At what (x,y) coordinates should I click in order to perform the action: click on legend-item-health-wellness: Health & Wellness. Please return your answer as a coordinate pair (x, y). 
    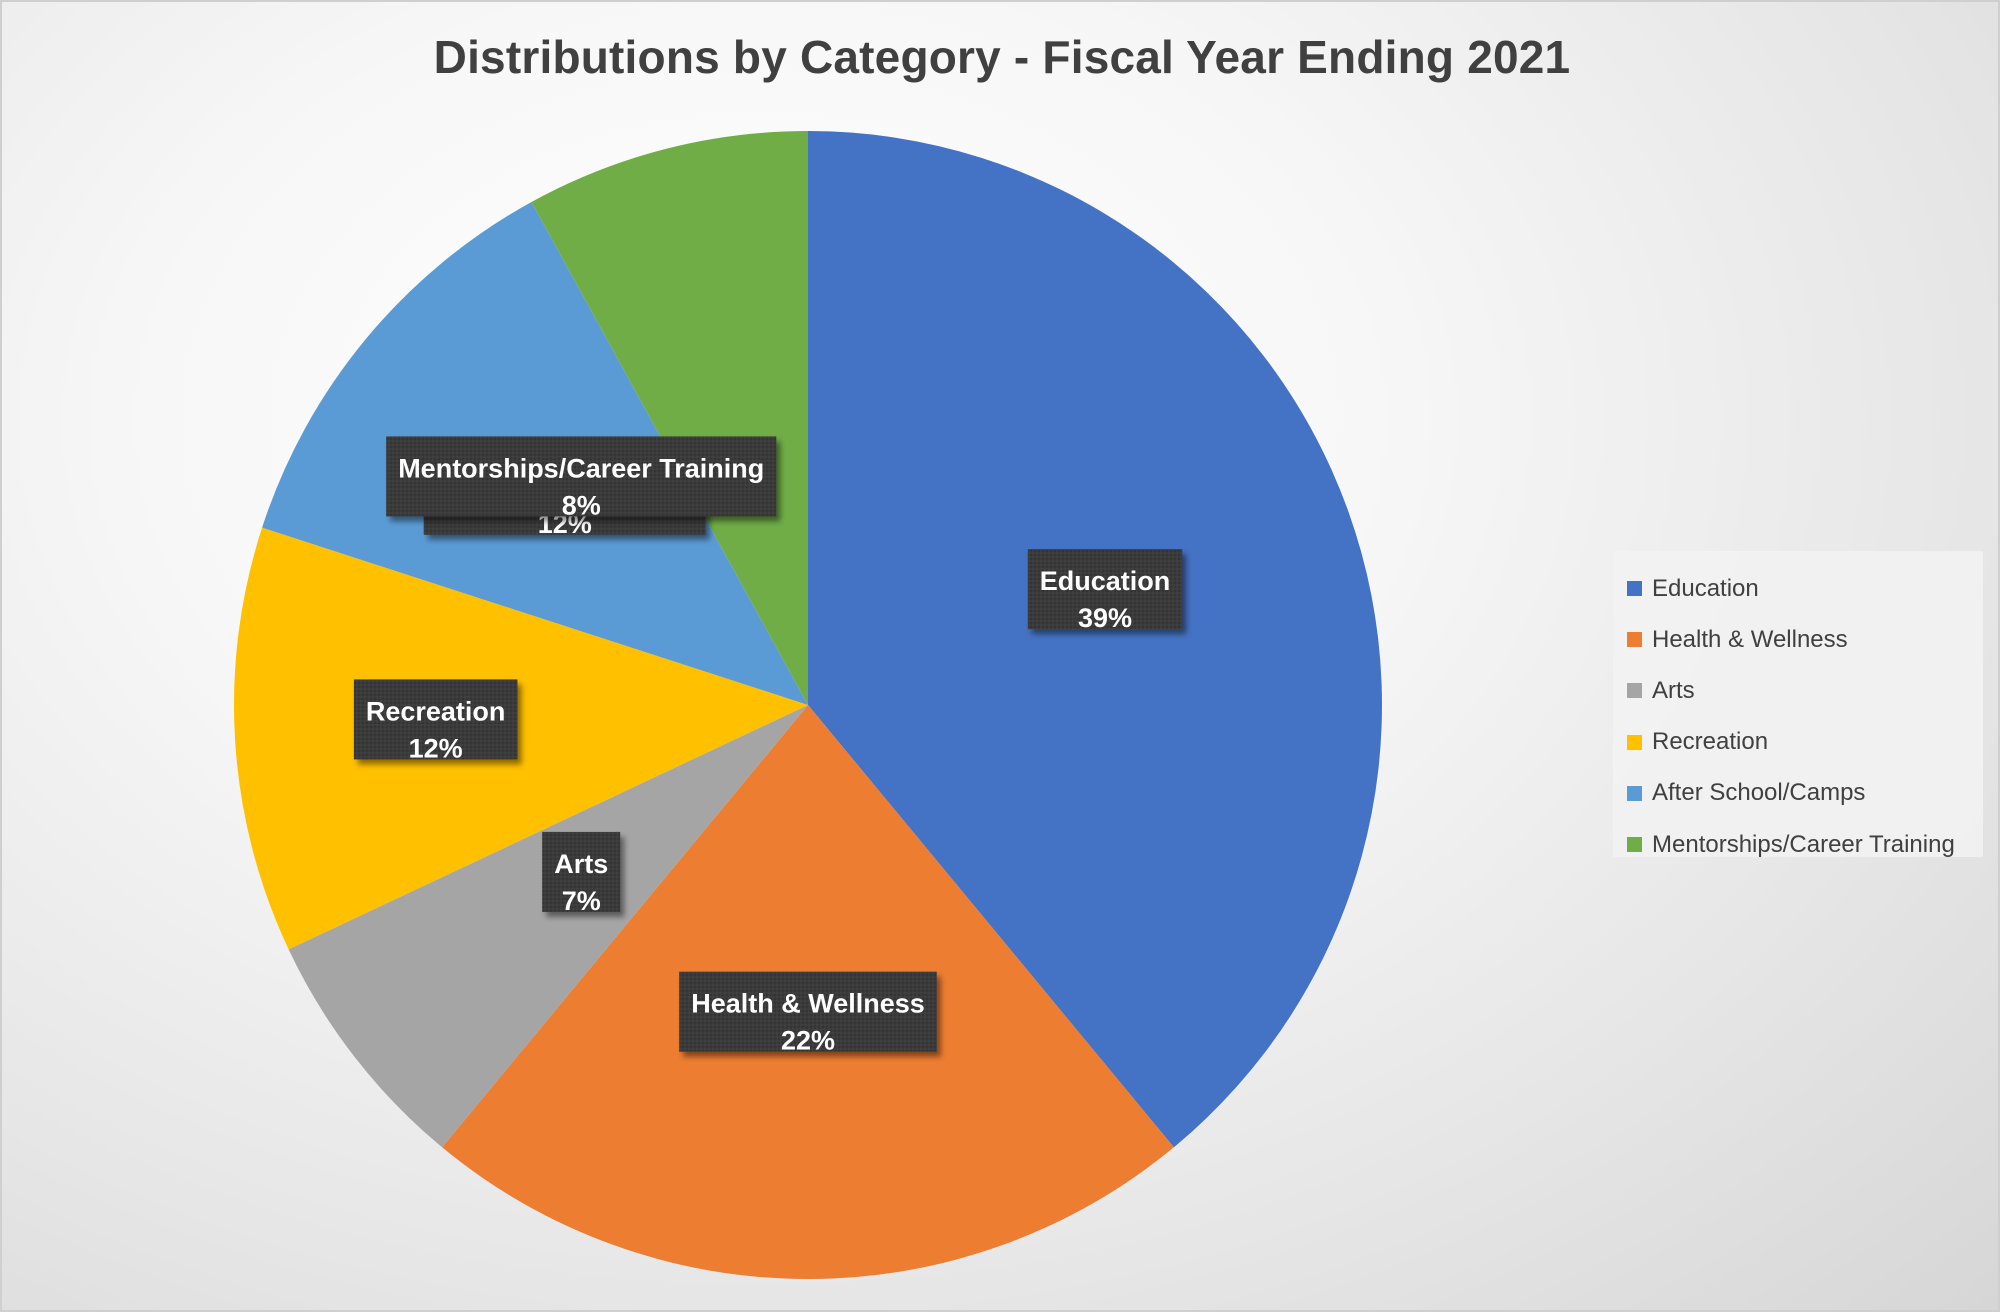
    Looking at the image, I should click on (1805, 639).